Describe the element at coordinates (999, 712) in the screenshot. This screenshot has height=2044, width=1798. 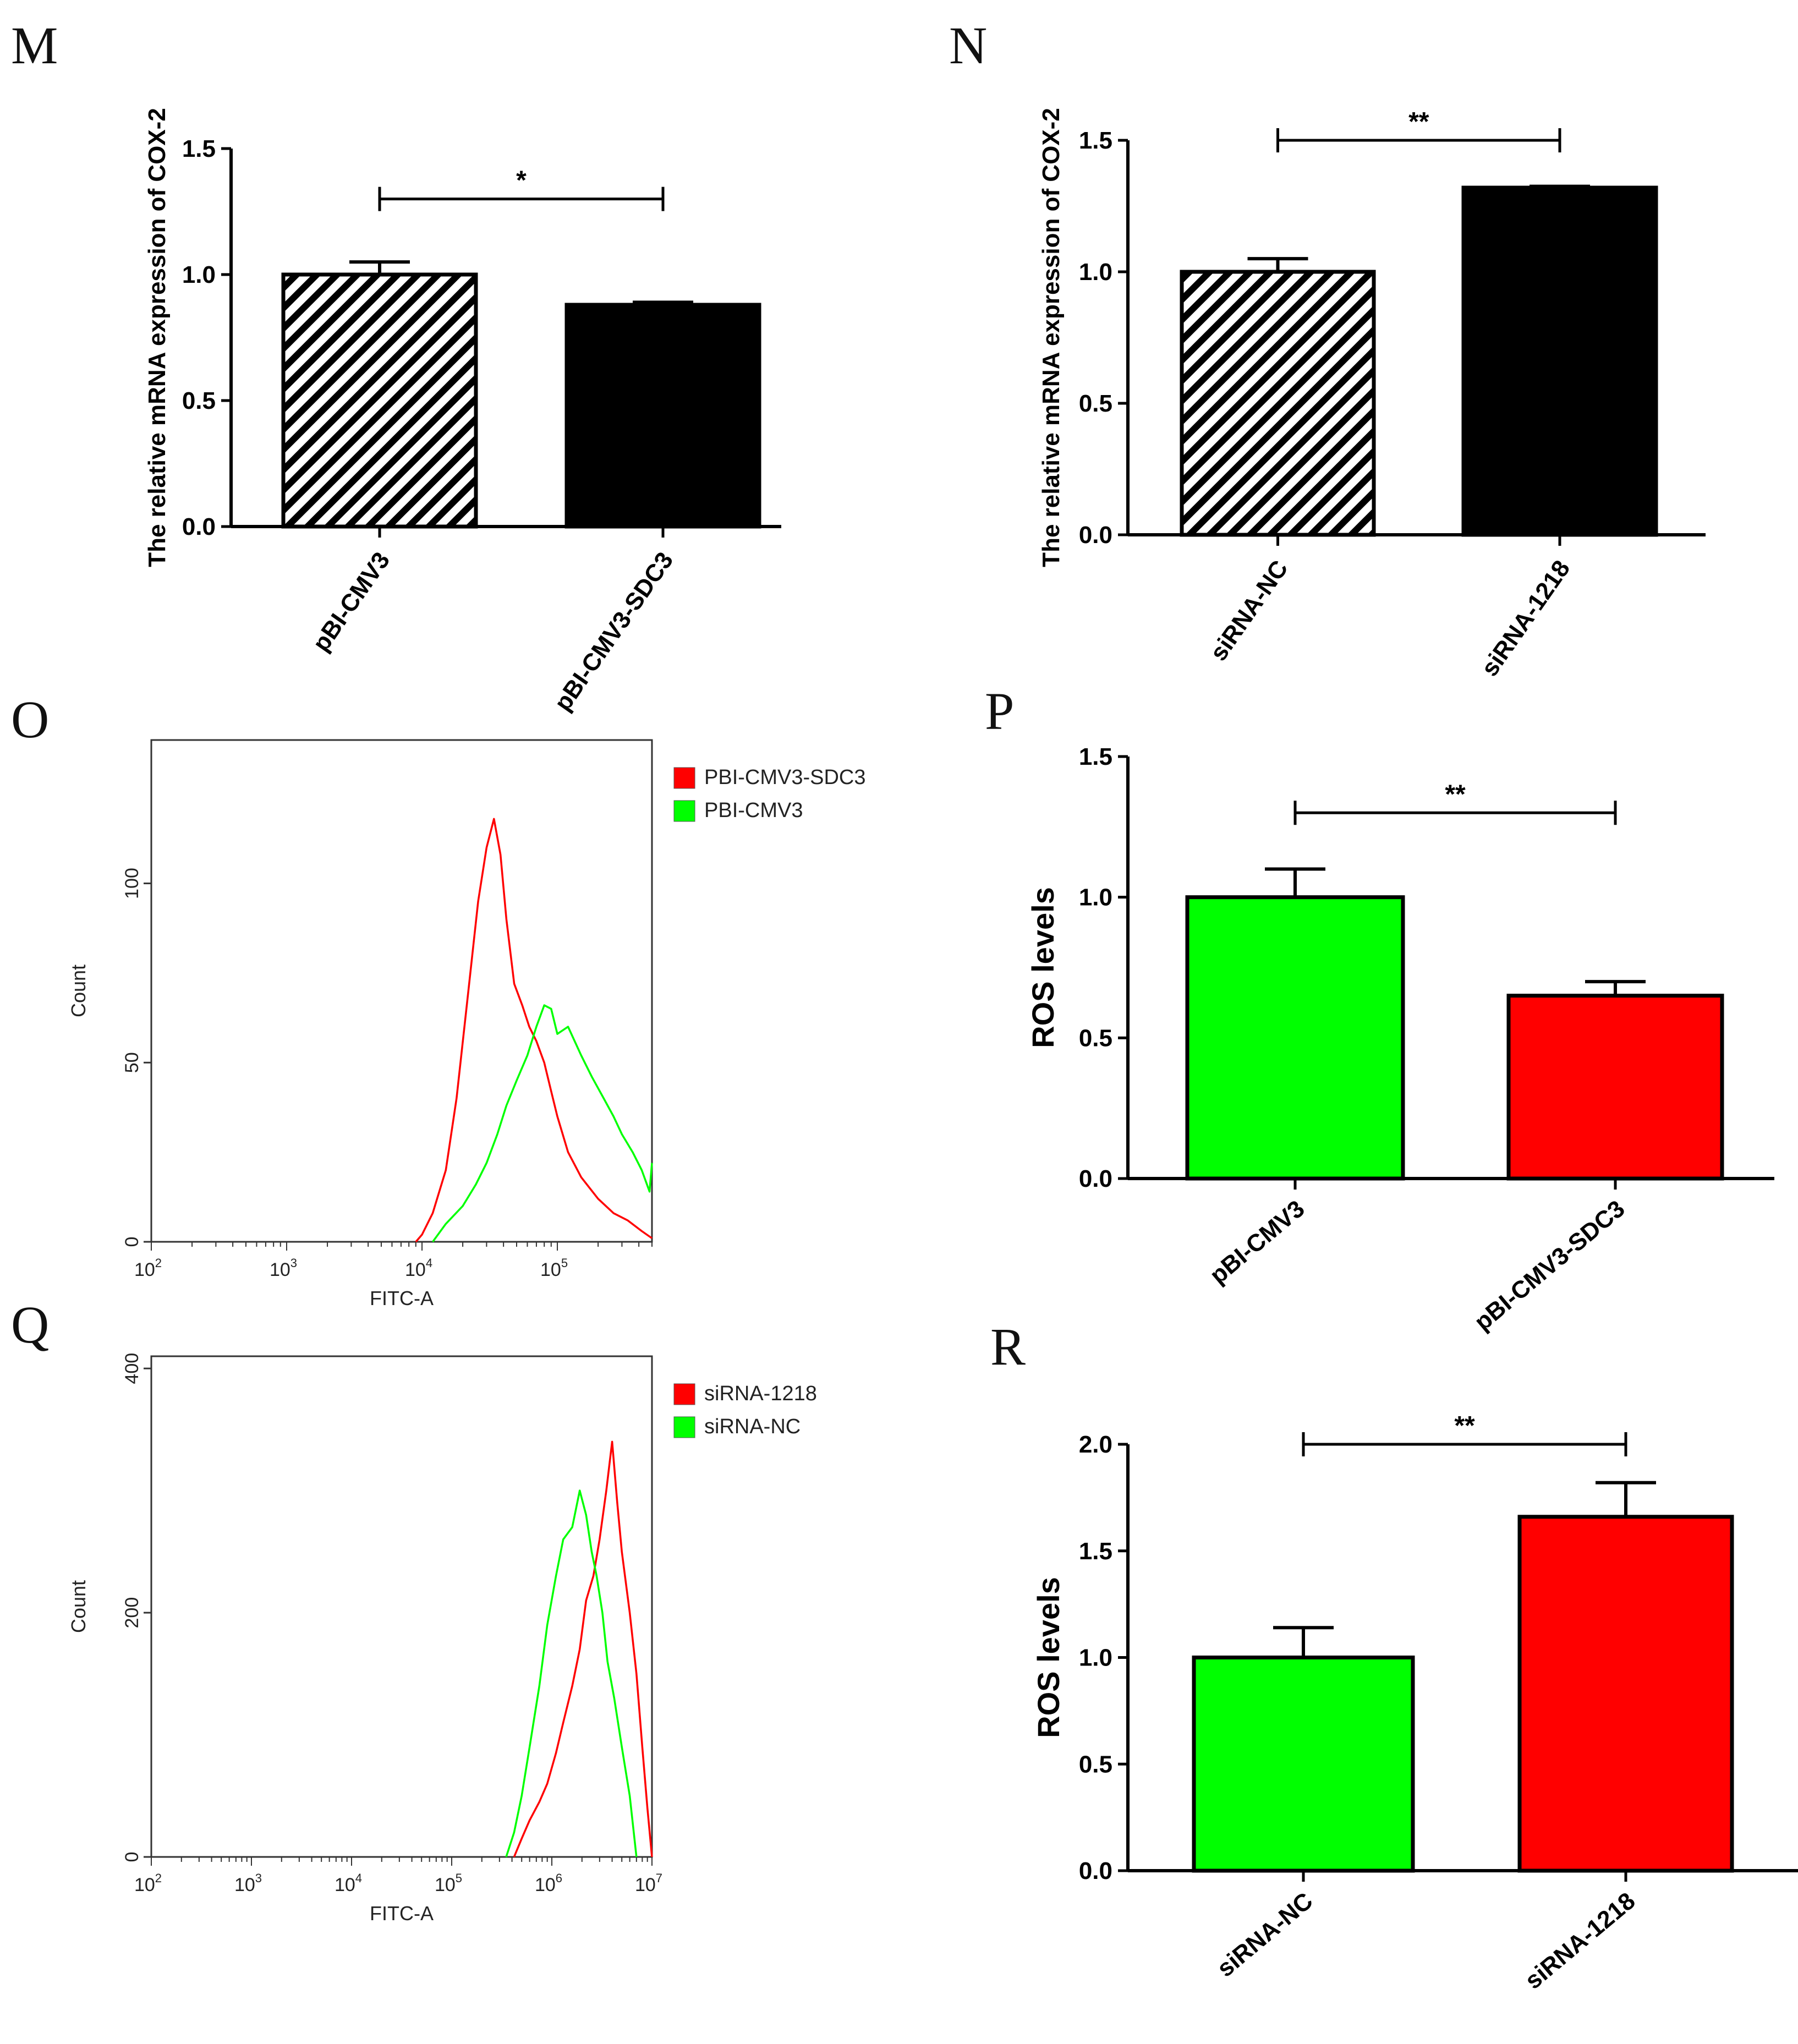
I see `panel-letter-p: P` at that location.